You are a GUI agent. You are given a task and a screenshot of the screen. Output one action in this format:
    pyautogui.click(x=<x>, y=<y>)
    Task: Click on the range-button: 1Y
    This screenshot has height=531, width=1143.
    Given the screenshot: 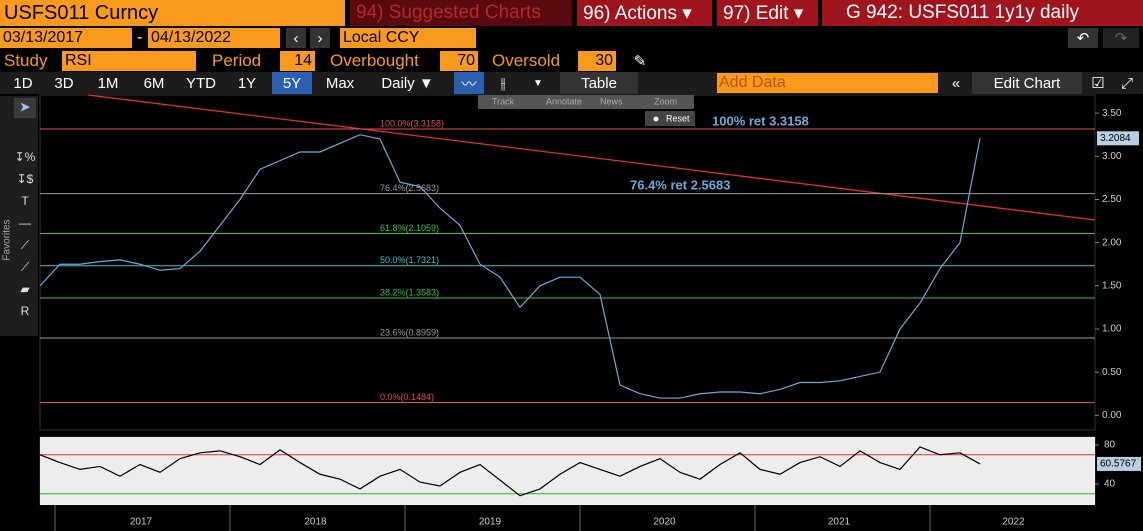 What is the action you would take?
    pyautogui.click(x=247, y=83)
    